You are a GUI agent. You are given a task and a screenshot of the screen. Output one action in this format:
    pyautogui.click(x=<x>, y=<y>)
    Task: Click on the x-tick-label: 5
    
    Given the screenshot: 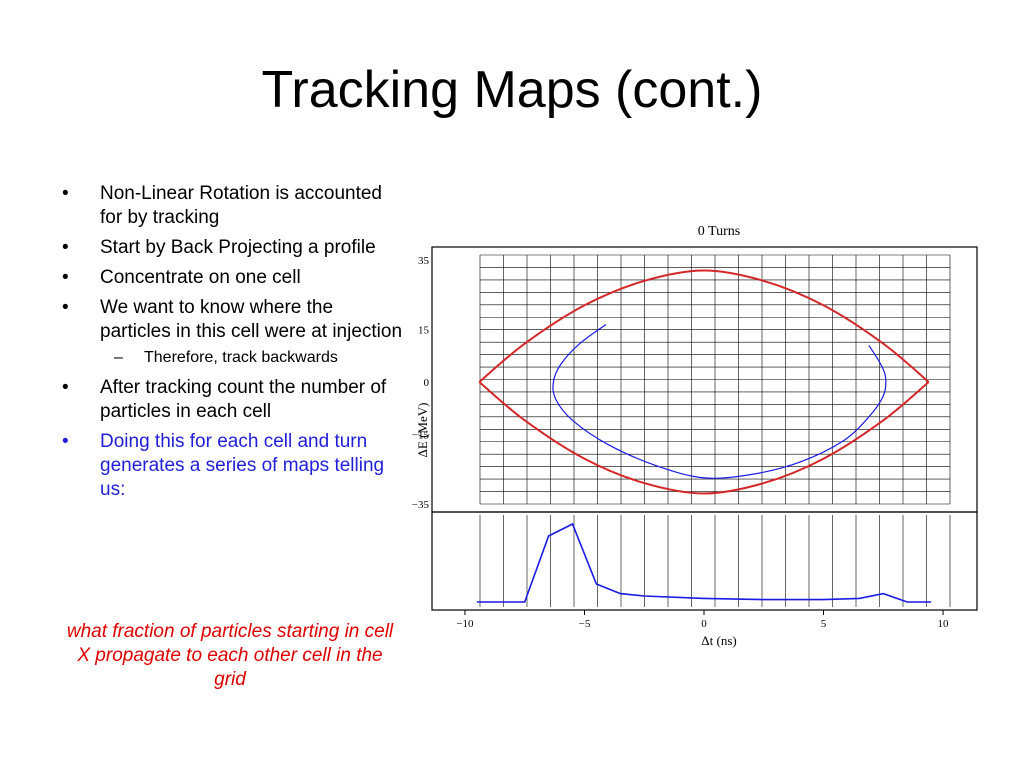 What is the action you would take?
    pyautogui.click(x=824, y=624)
    